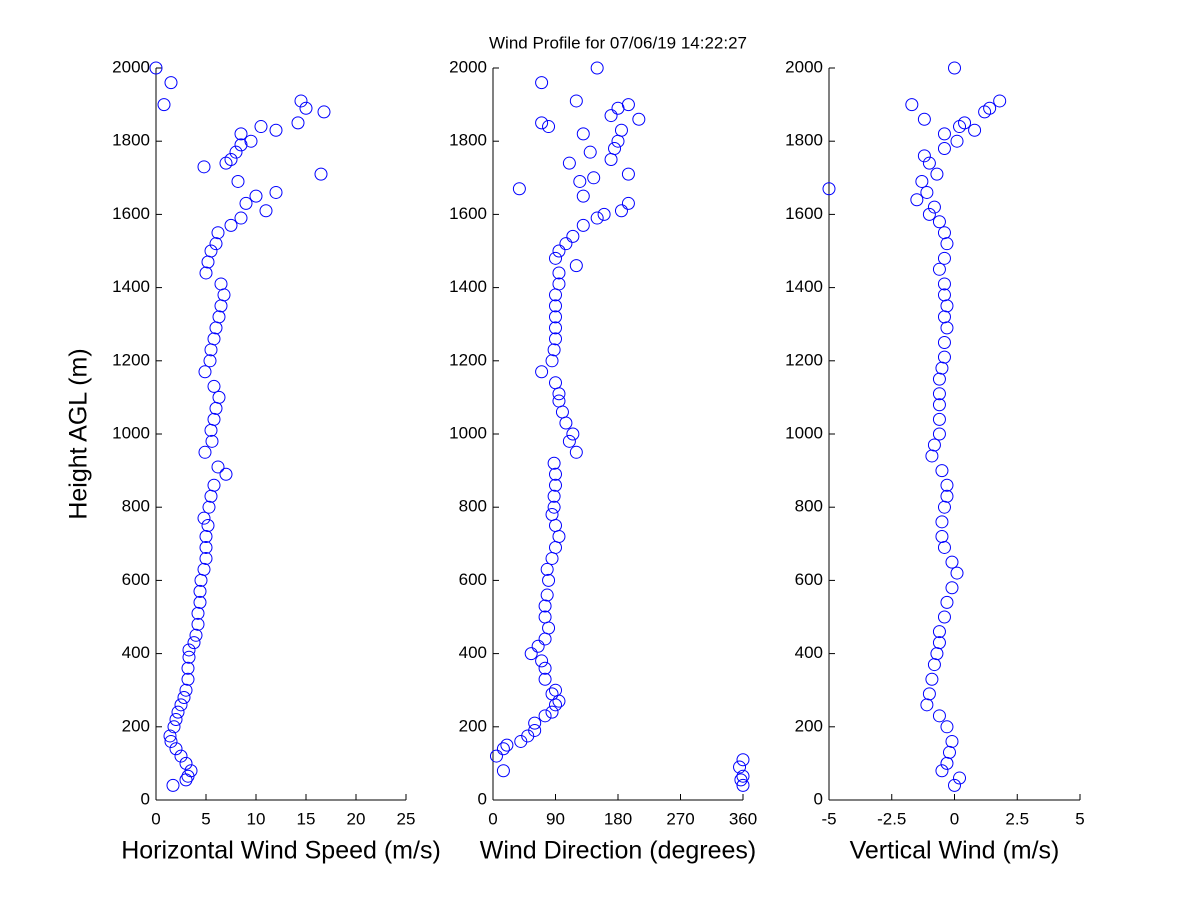 The width and height of the screenshot is (1200, 900). Describe the element at coordinates (818, 798) in the screenshot. I see `y-tick-label: 0` at that location.